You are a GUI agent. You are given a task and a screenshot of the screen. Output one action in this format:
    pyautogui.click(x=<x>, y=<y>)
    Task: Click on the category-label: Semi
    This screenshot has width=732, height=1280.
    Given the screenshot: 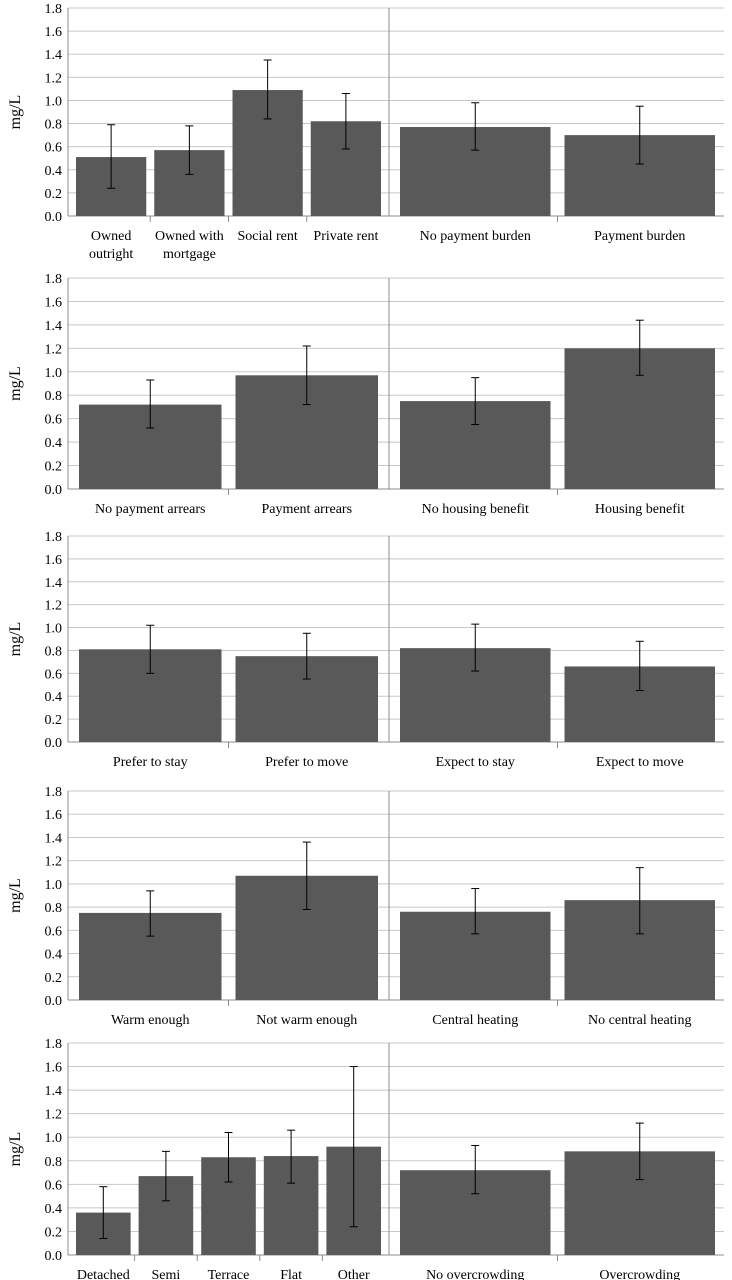 What is the action you would take?
    pyautogui.click(x=166, y=1274)
    